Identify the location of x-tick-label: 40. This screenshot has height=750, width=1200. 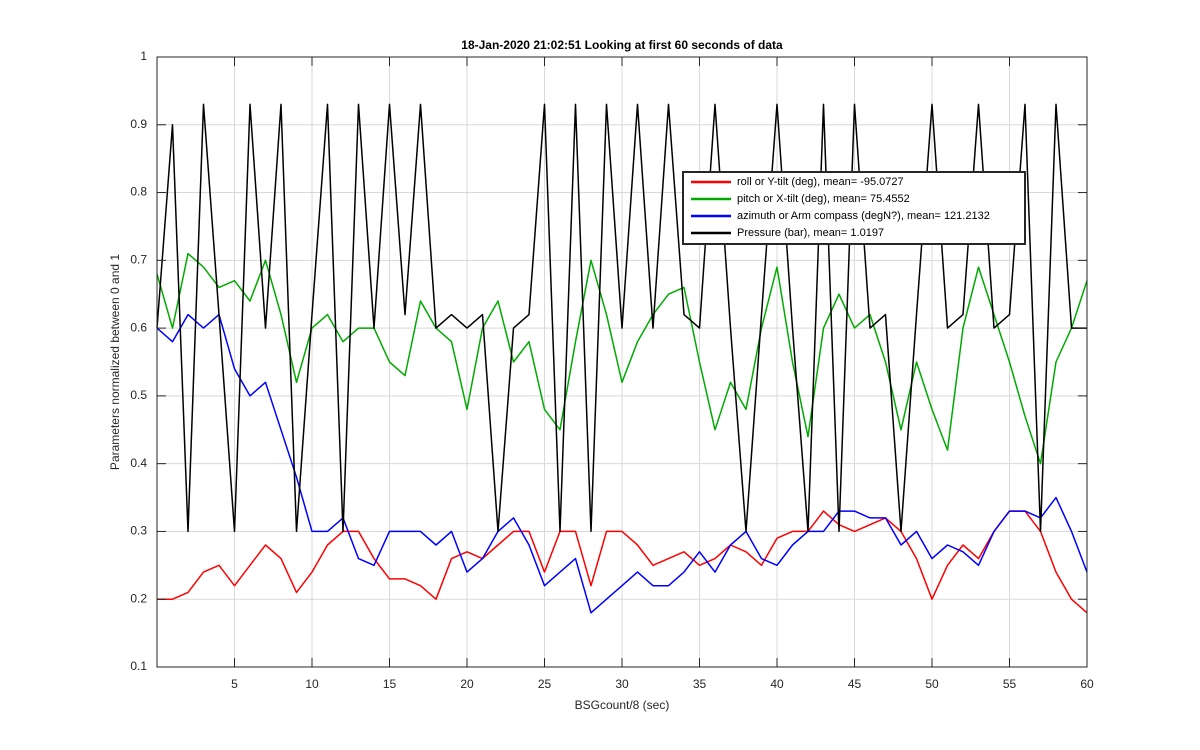
(777, 684).